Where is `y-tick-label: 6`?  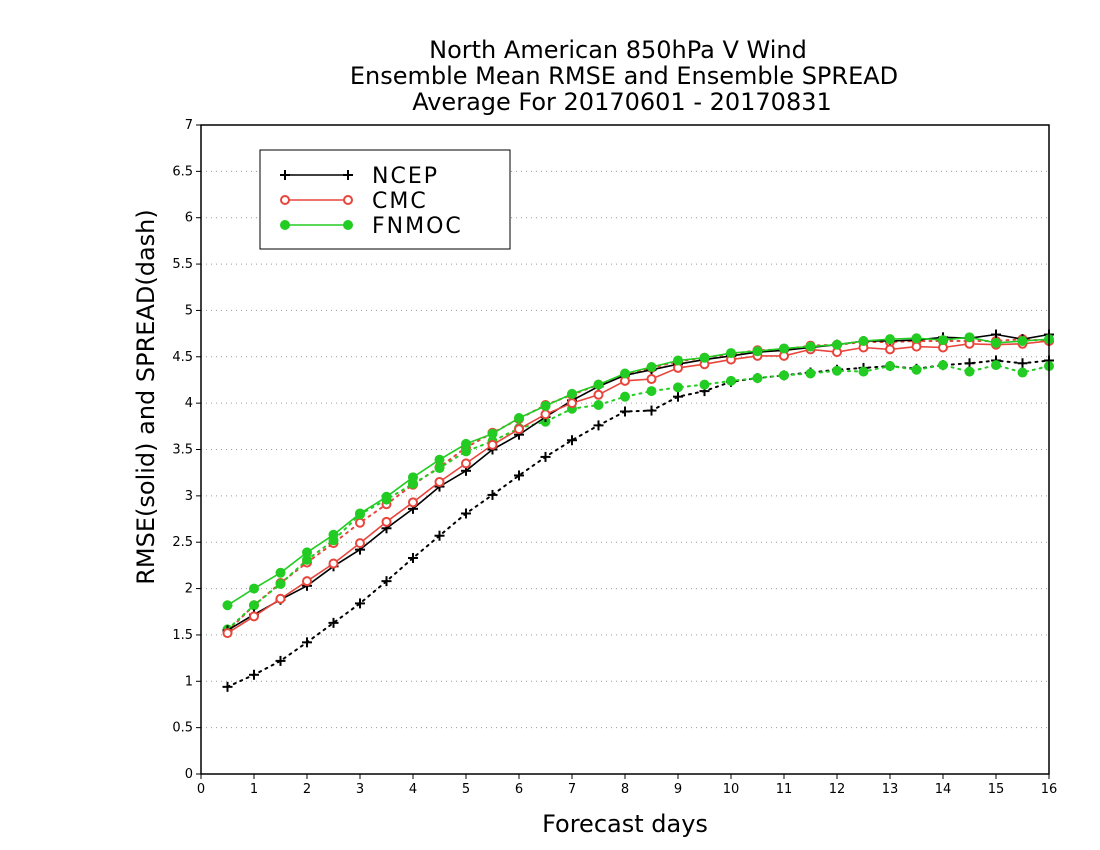
y-tick-label: 6 is located at coordinates (189, 218).